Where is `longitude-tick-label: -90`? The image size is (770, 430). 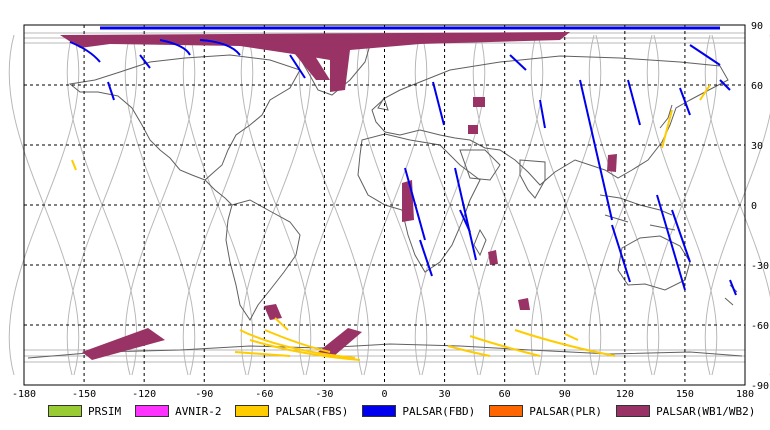 longitude-tick-label: -90 is located at coordinates (204, 394).